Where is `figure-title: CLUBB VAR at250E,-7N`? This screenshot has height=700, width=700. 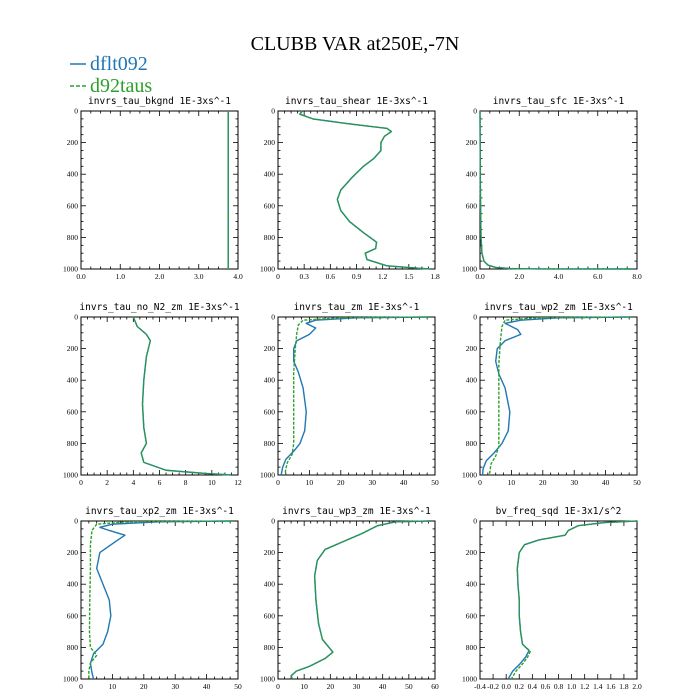 figure-title: CLUBB VAR at250E,-7N is located at coordinates (355, 44).